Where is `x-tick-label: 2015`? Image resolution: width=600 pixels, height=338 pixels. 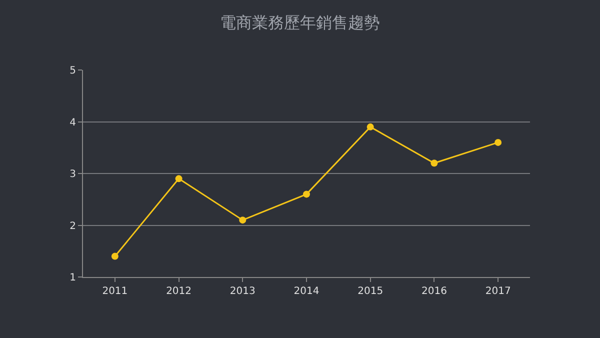
x-tick-label: 2015 is located at coordinates (371, 291).